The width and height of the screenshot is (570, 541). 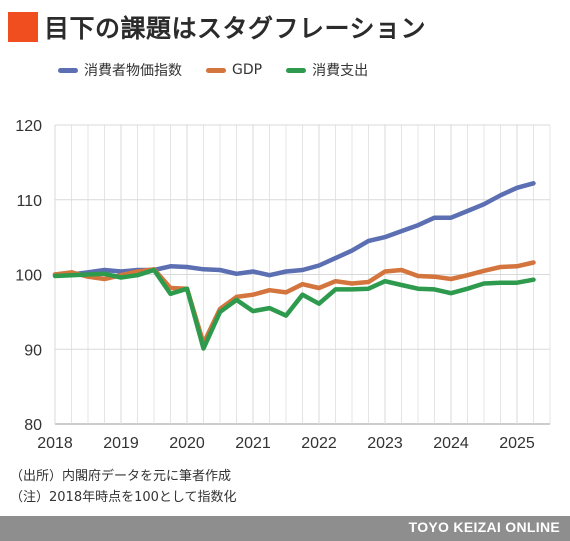 What do you see at coordinates (33, 425) in the screenshot?
I see `y-tick-label: 80` at bounding box center [33, 425].